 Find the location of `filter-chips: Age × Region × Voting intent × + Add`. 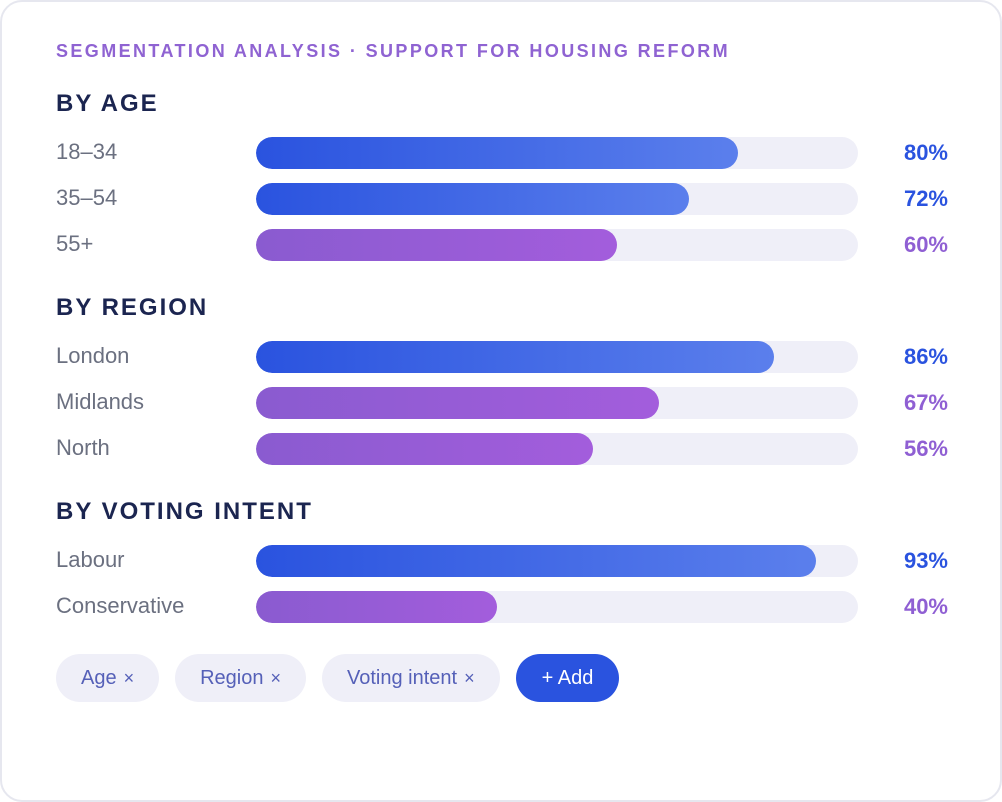

filter-chips: Age × Region × Voting intent × + Add is located at coordinates (338, 678).